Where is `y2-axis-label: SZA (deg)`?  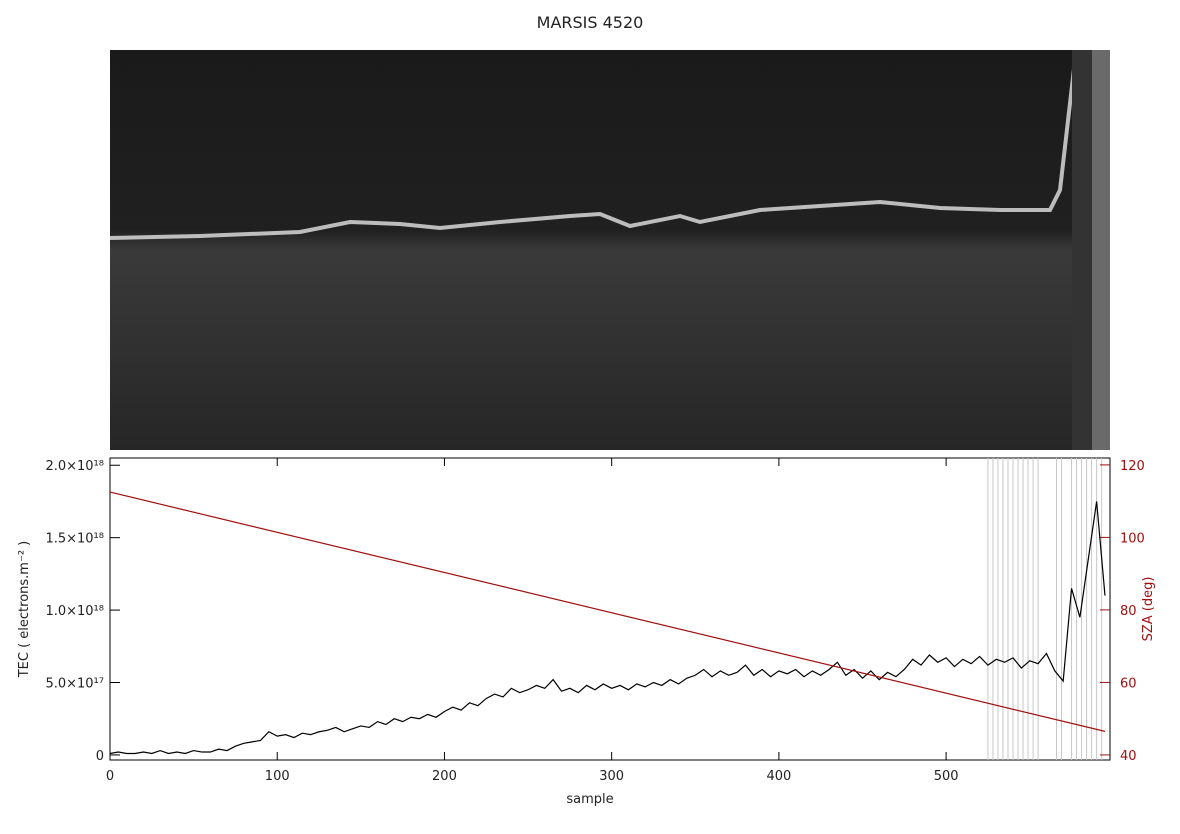
y2-axis-label: SZA (deg) is located at coordinates (1148, 609).